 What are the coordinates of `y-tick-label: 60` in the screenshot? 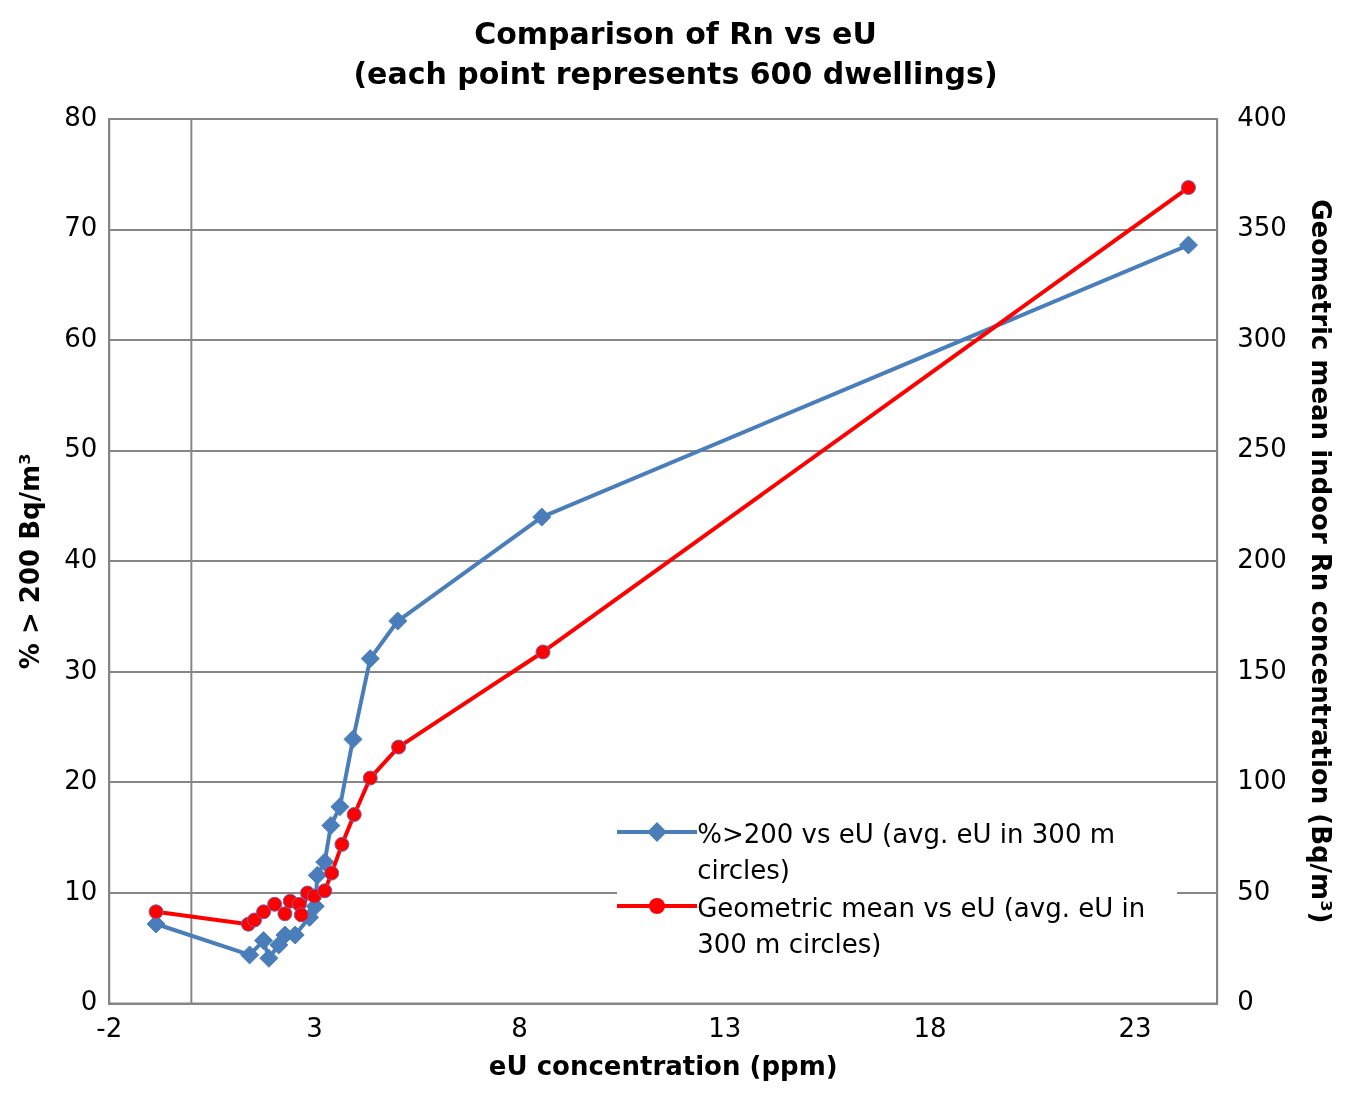 It's located at (81, 337).